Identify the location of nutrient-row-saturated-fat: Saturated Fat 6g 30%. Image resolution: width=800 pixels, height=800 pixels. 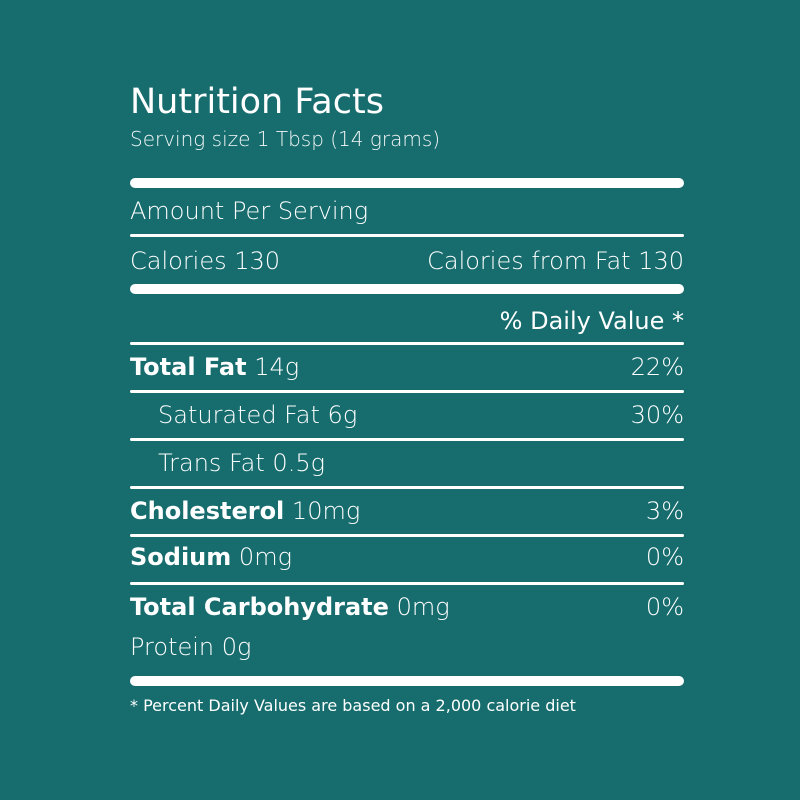
(407, 415).